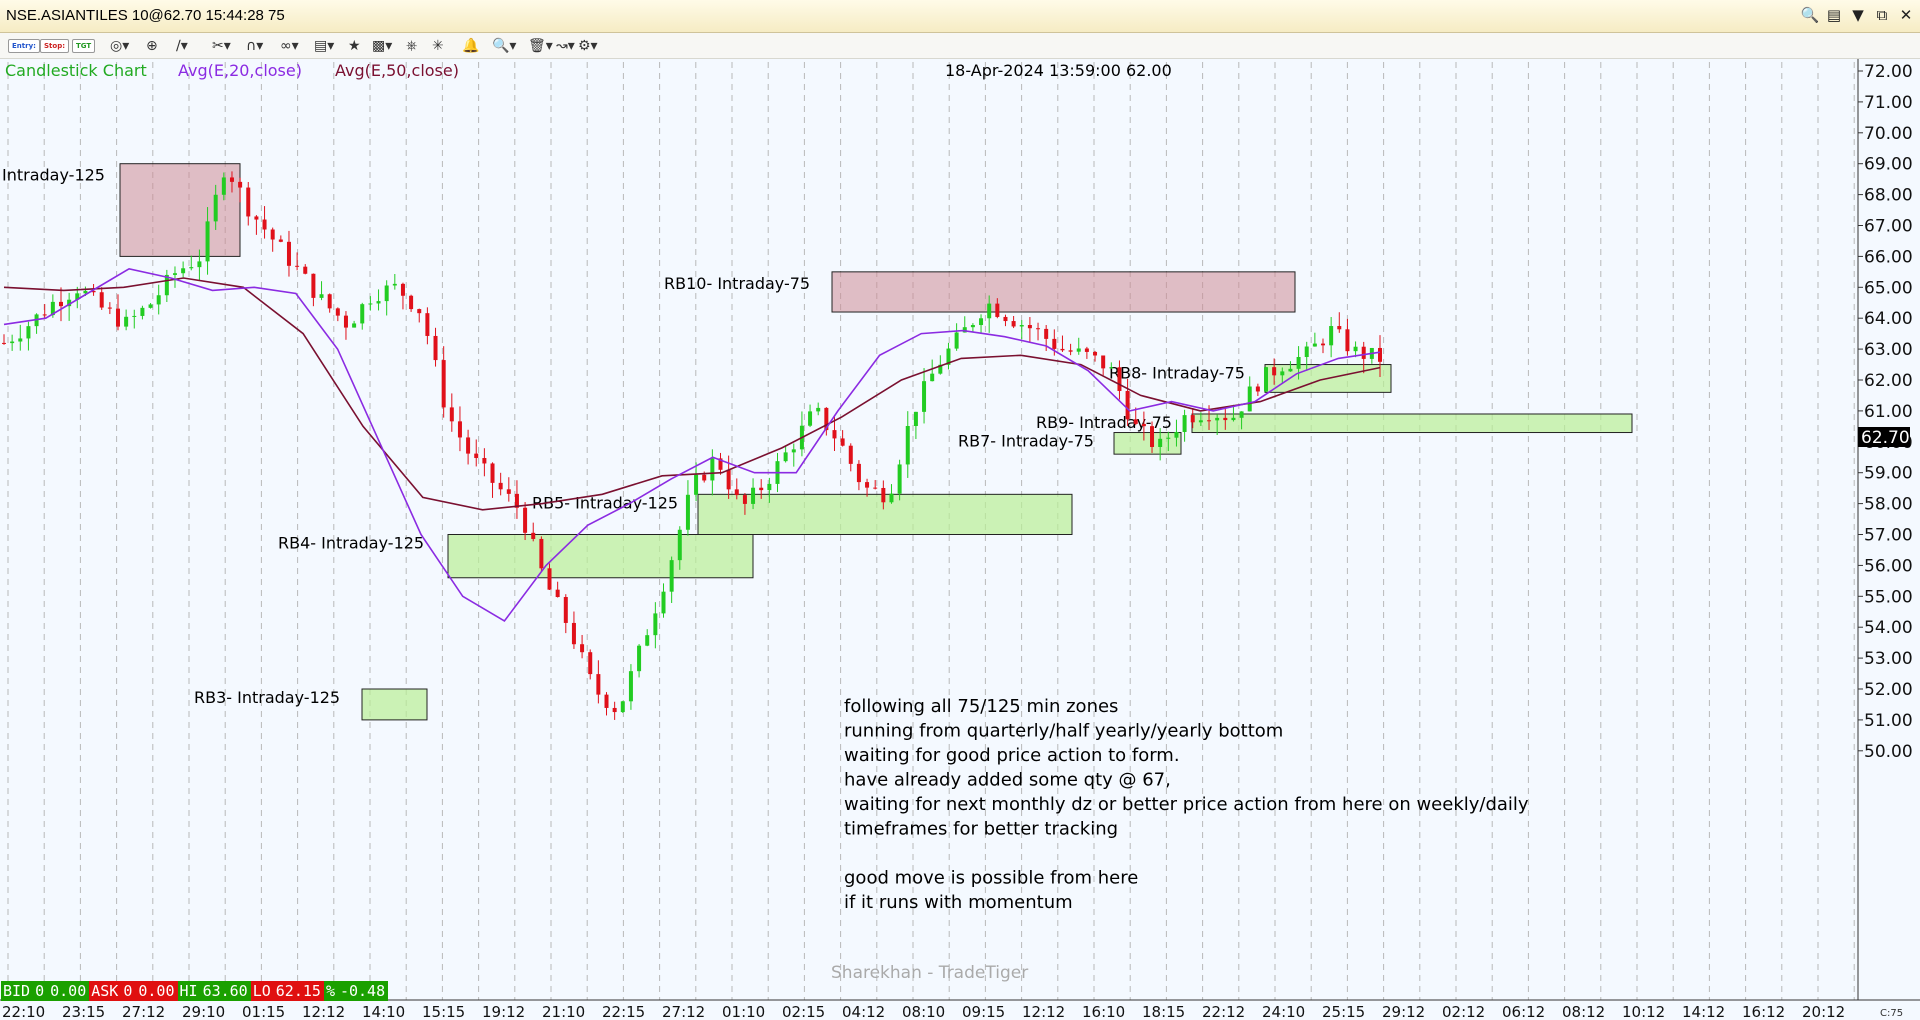  What do you see at coordinates (263, 1011) in the screenshot?
I see `time-tick-label: 01:15` at bounding box center [263, 1011].